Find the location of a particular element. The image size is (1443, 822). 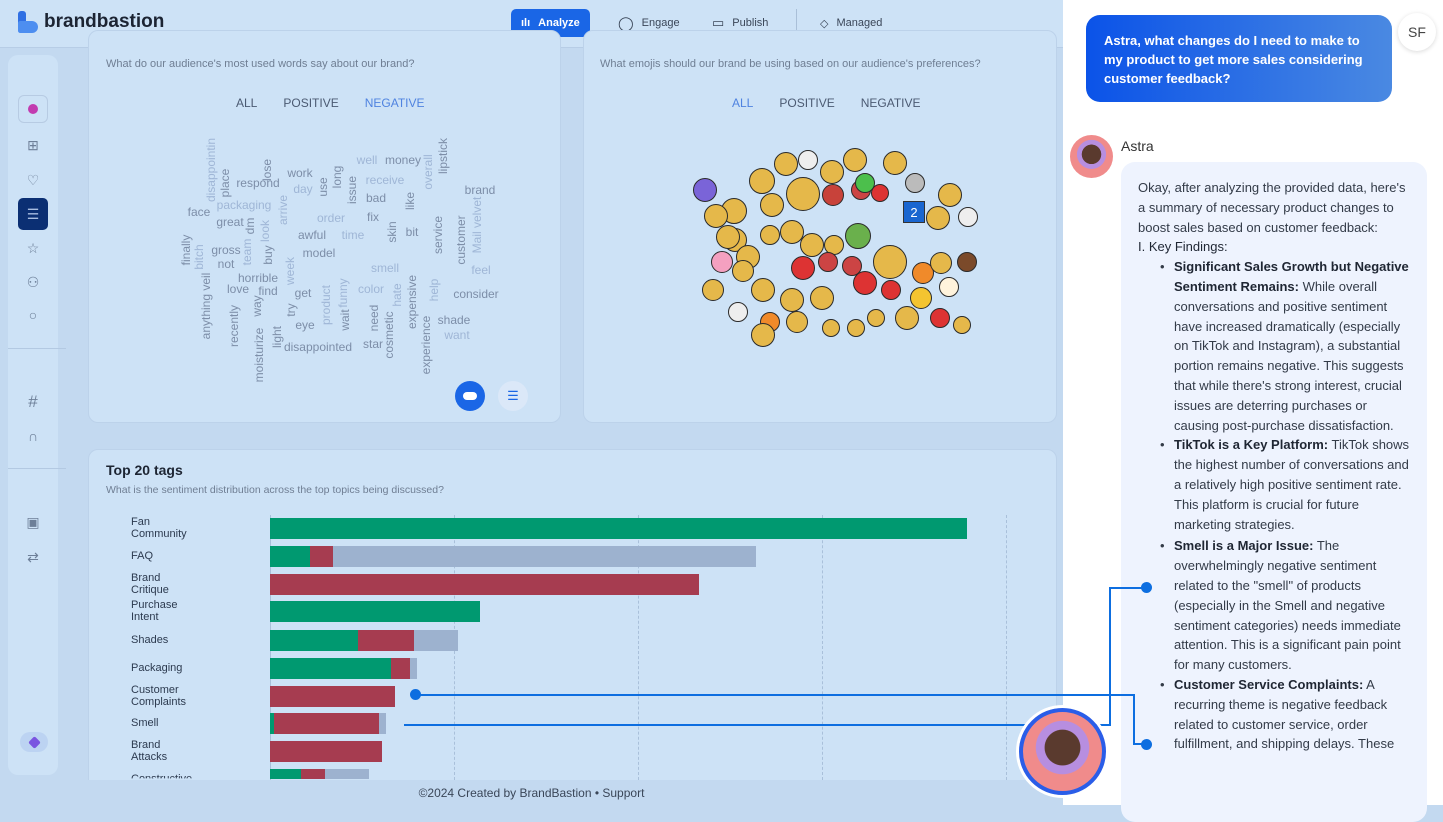

word-cloud-word: issue is located at coordinates (352, 190).